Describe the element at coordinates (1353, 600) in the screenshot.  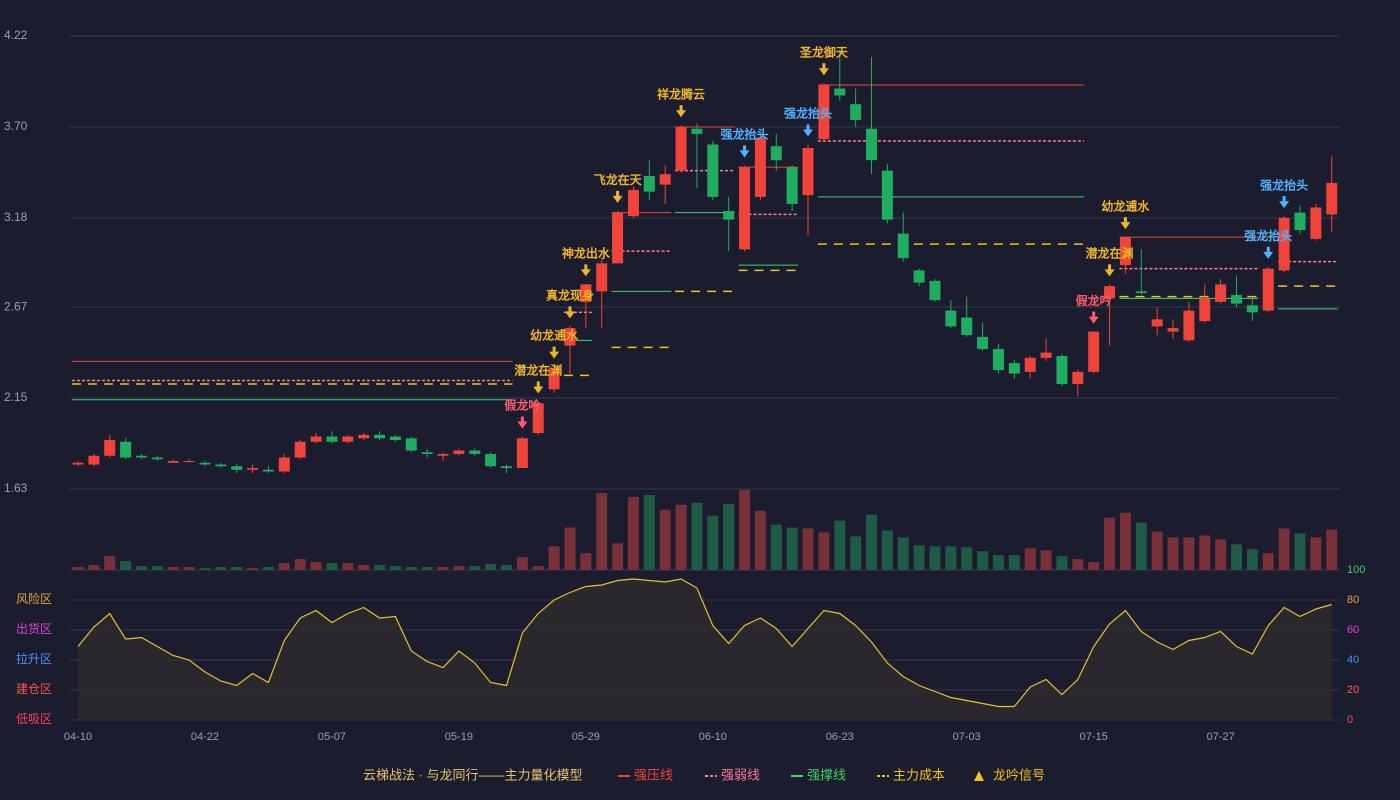
I see `y2-tick-label: 80` at that location.